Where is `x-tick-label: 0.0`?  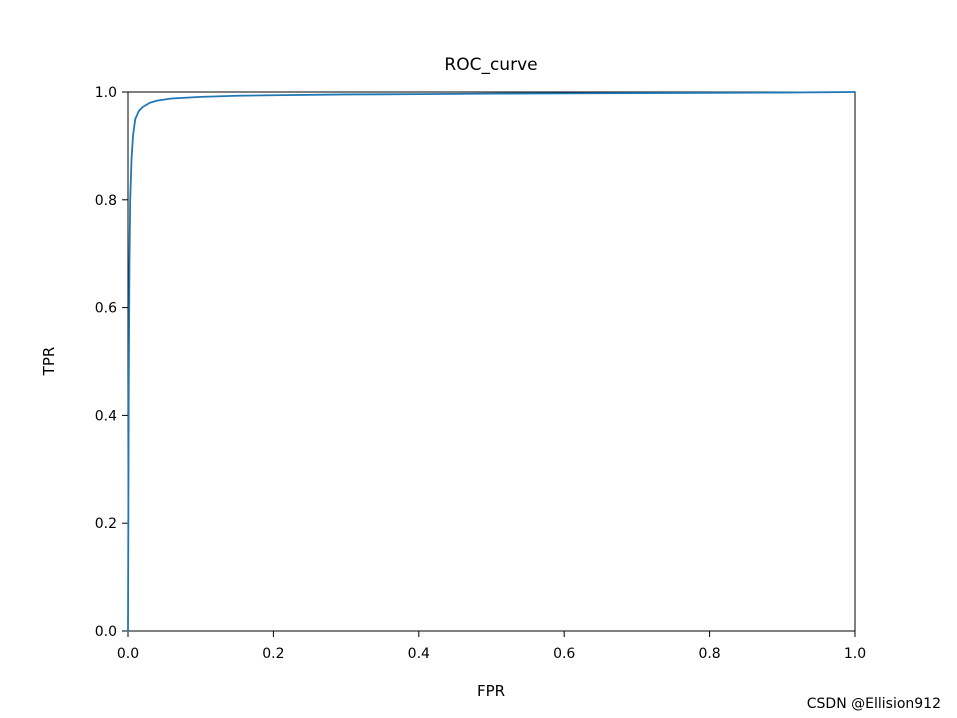 x-tick-label: 0.0 is located at coordinates (128, 654).